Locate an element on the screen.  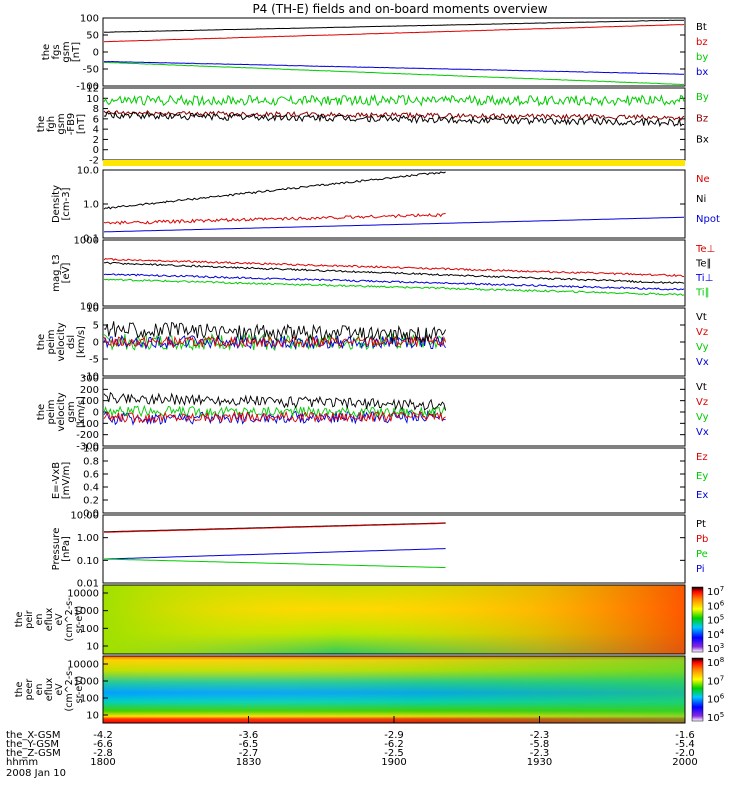
series-Te⊥ is located at coordinates (394, 267).